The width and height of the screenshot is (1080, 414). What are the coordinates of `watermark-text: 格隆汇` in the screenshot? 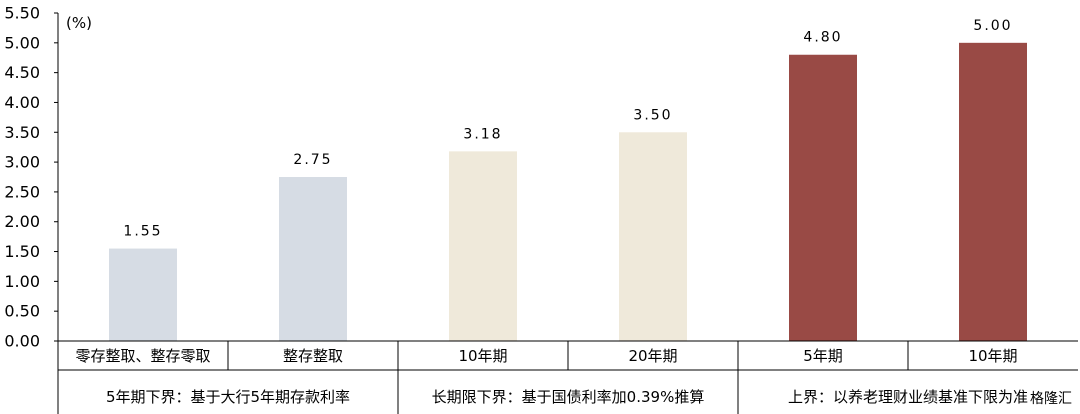 It's located at (1051, 399).